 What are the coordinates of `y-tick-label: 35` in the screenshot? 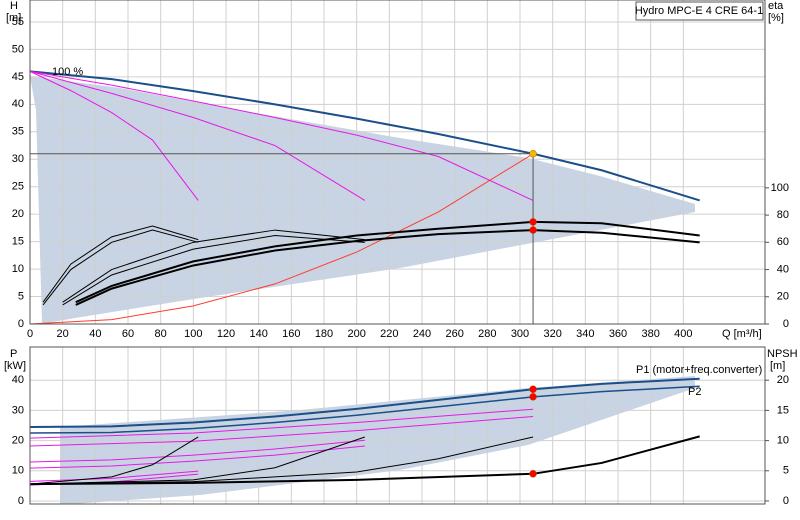 It's located at (18, 132).